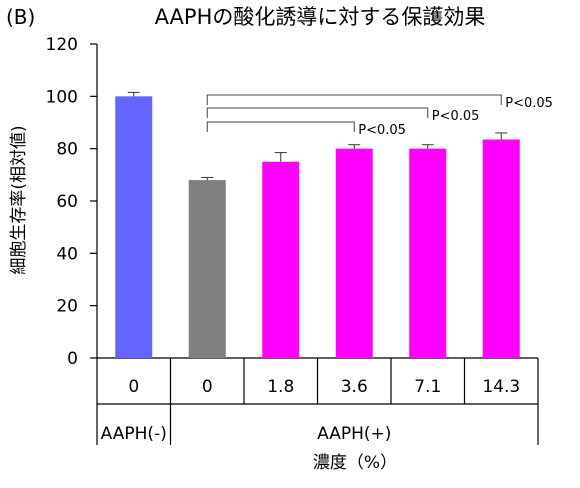 The image size is (580, 488). I want to click on panel-label: (B), so click(20, 17).